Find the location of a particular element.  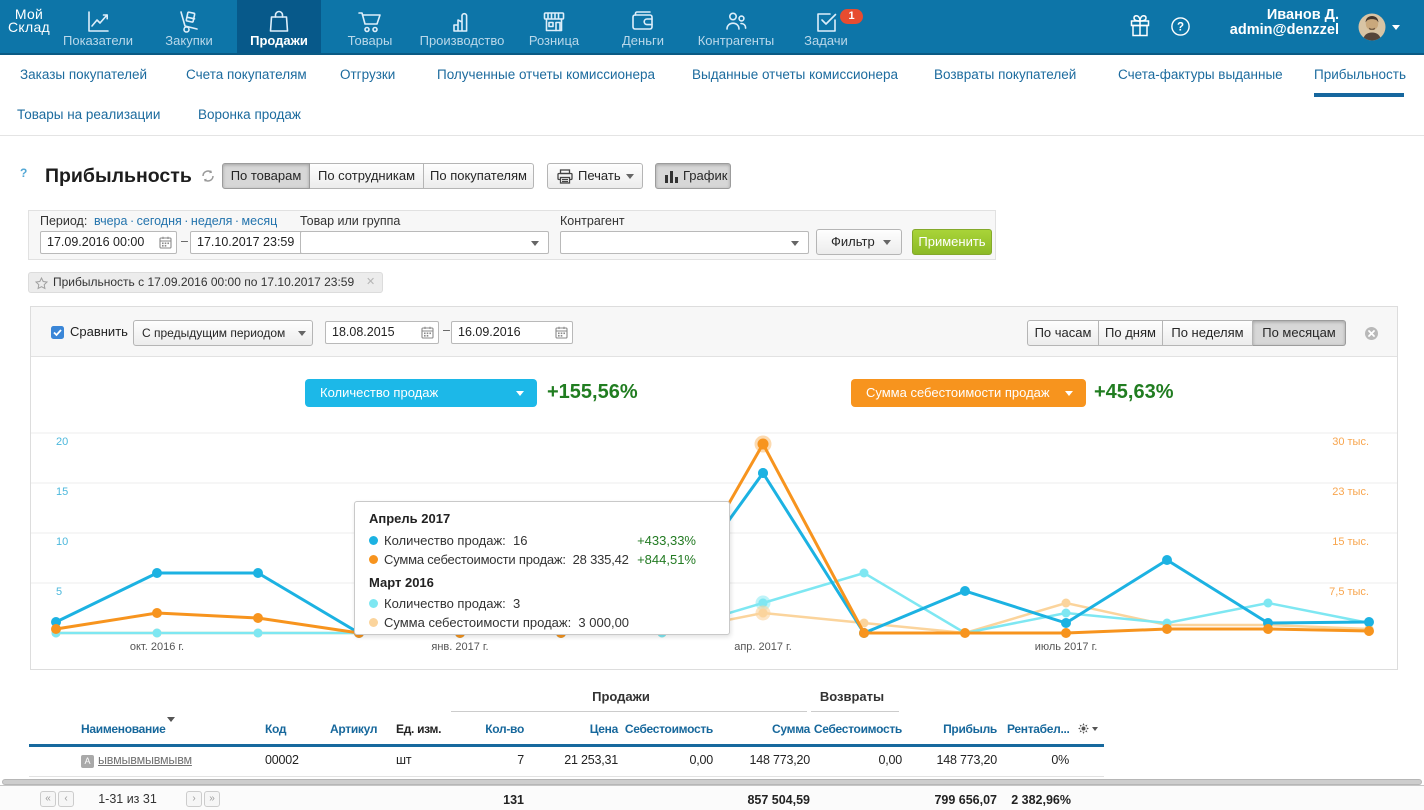

svg-text: 20 is located at coordinates (62, 442).